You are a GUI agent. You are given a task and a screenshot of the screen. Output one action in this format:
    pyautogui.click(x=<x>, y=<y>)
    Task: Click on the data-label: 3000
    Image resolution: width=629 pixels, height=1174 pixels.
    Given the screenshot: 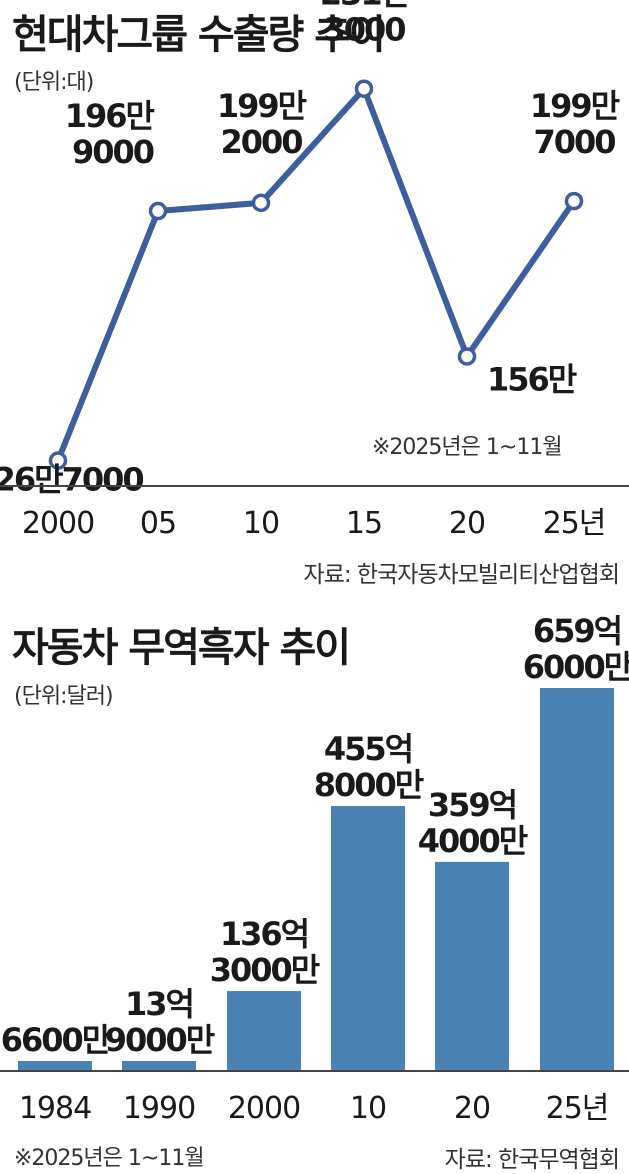 What is the action you would take?
    pyautogui.click(x=364, y=30)
    